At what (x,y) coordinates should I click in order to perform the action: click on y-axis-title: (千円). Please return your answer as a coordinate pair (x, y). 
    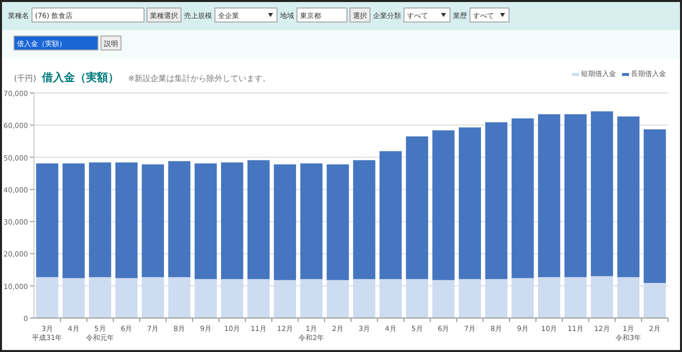
    Looking at the image, I should click on (25, 78).